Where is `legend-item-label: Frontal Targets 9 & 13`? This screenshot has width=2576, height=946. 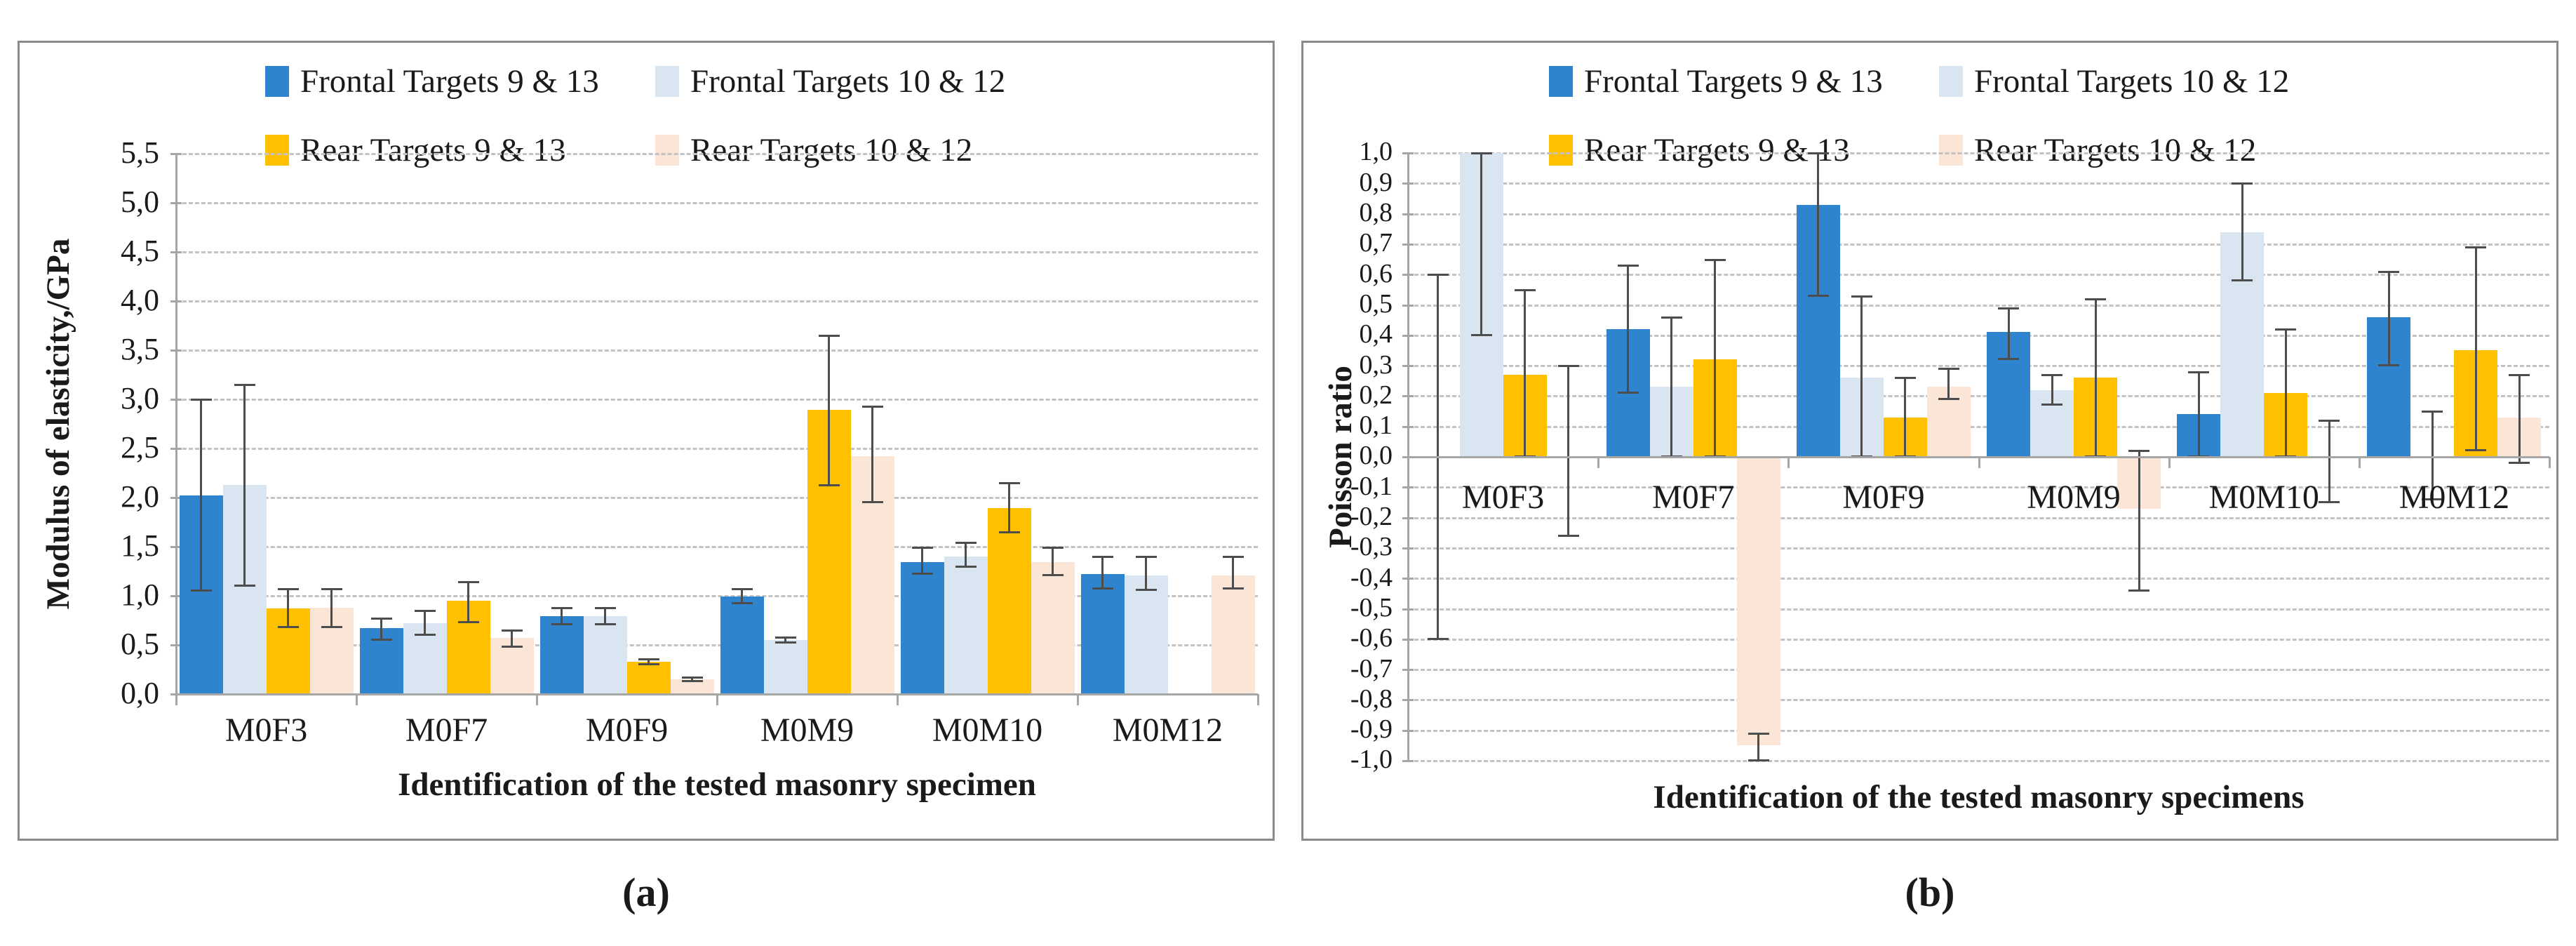 legend-item-label: Frontal Targets 9 & 13 is located at coordinates (449, 81).